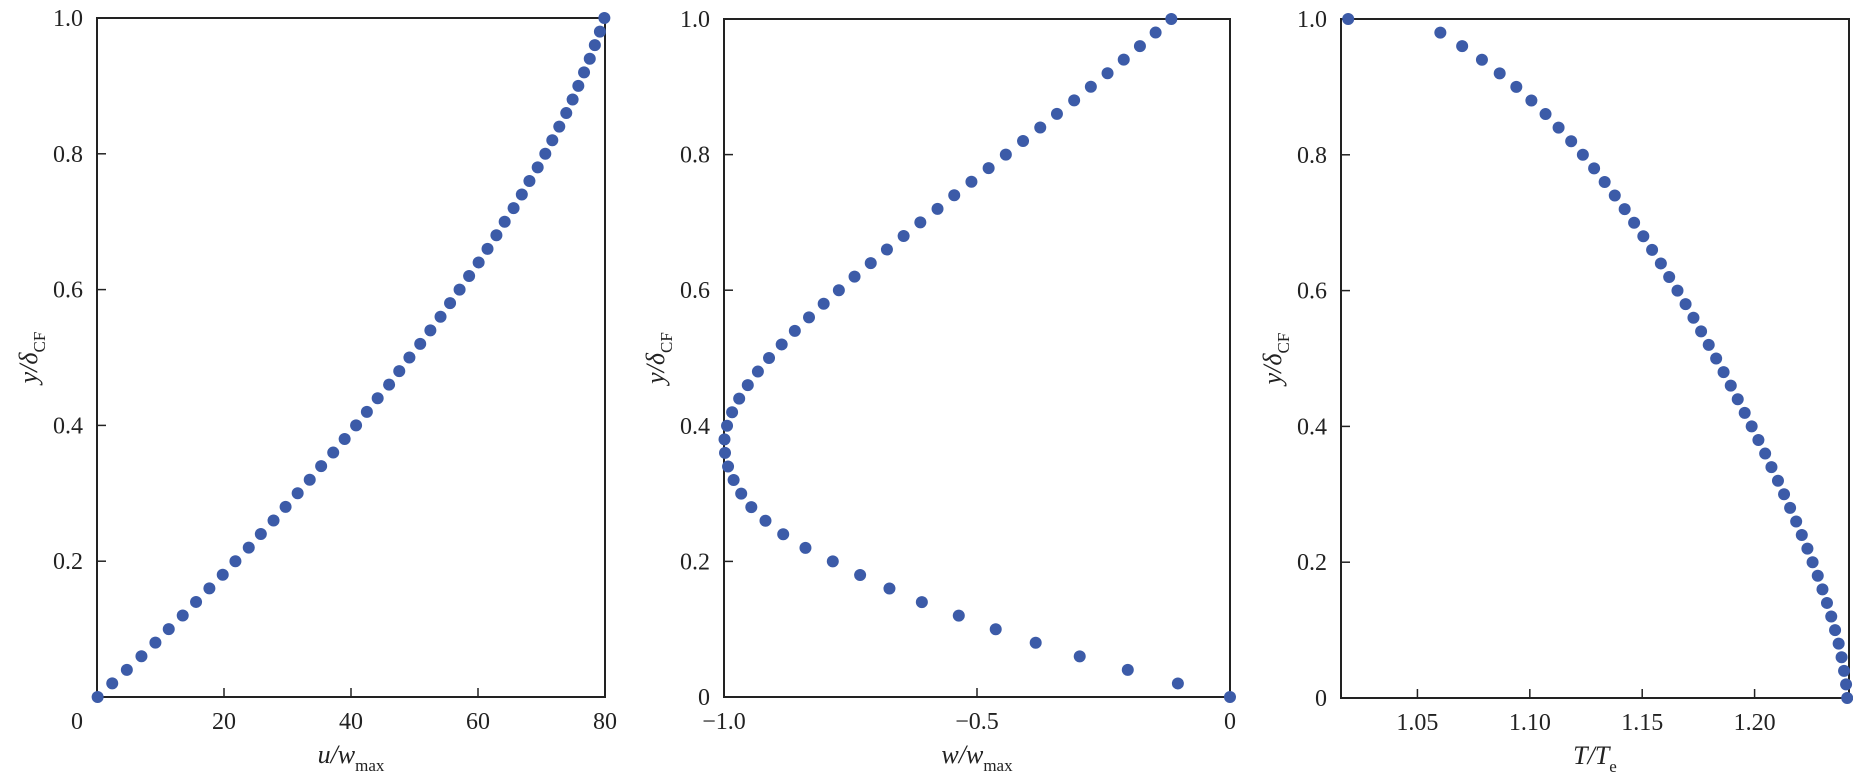  What do you see at coordinates (351, 757) in the screenshot?
I see `x-axis-label: u/wmax` at bounding box center [351, 757].